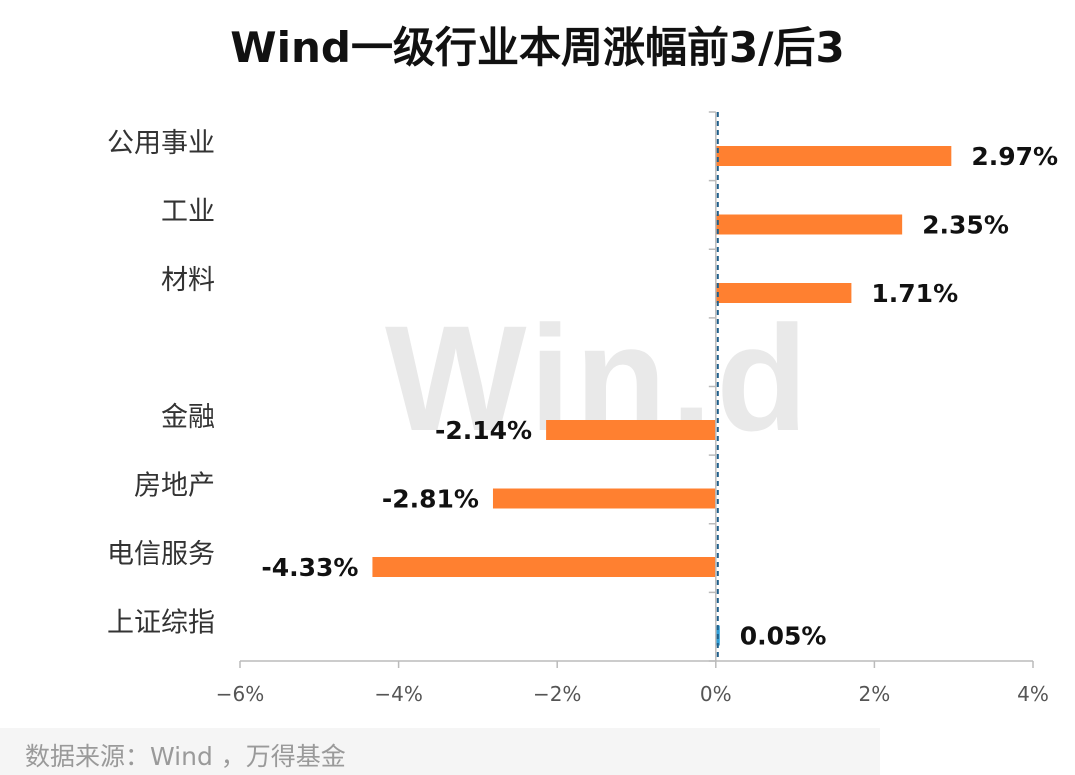  Describe the element at coordinates (440, 751) in the screenshot. I see `source-box: 数据来源：Wind ，万得基金` at that location.